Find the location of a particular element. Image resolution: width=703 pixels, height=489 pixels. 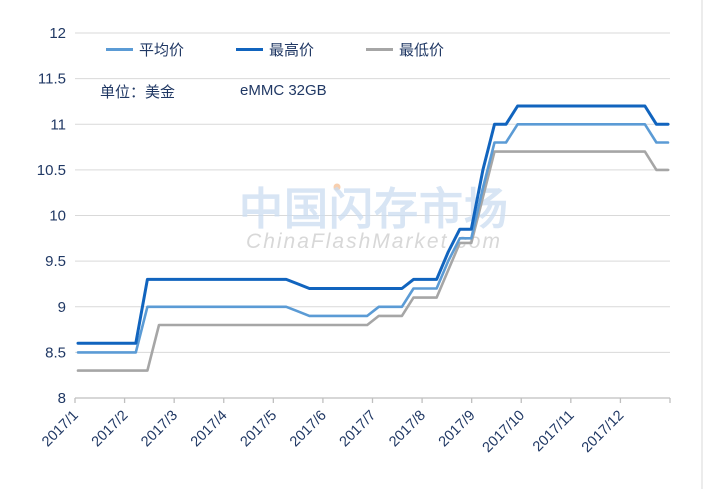

legend-label-low: 最低价 is located at coordinates (422, 50).